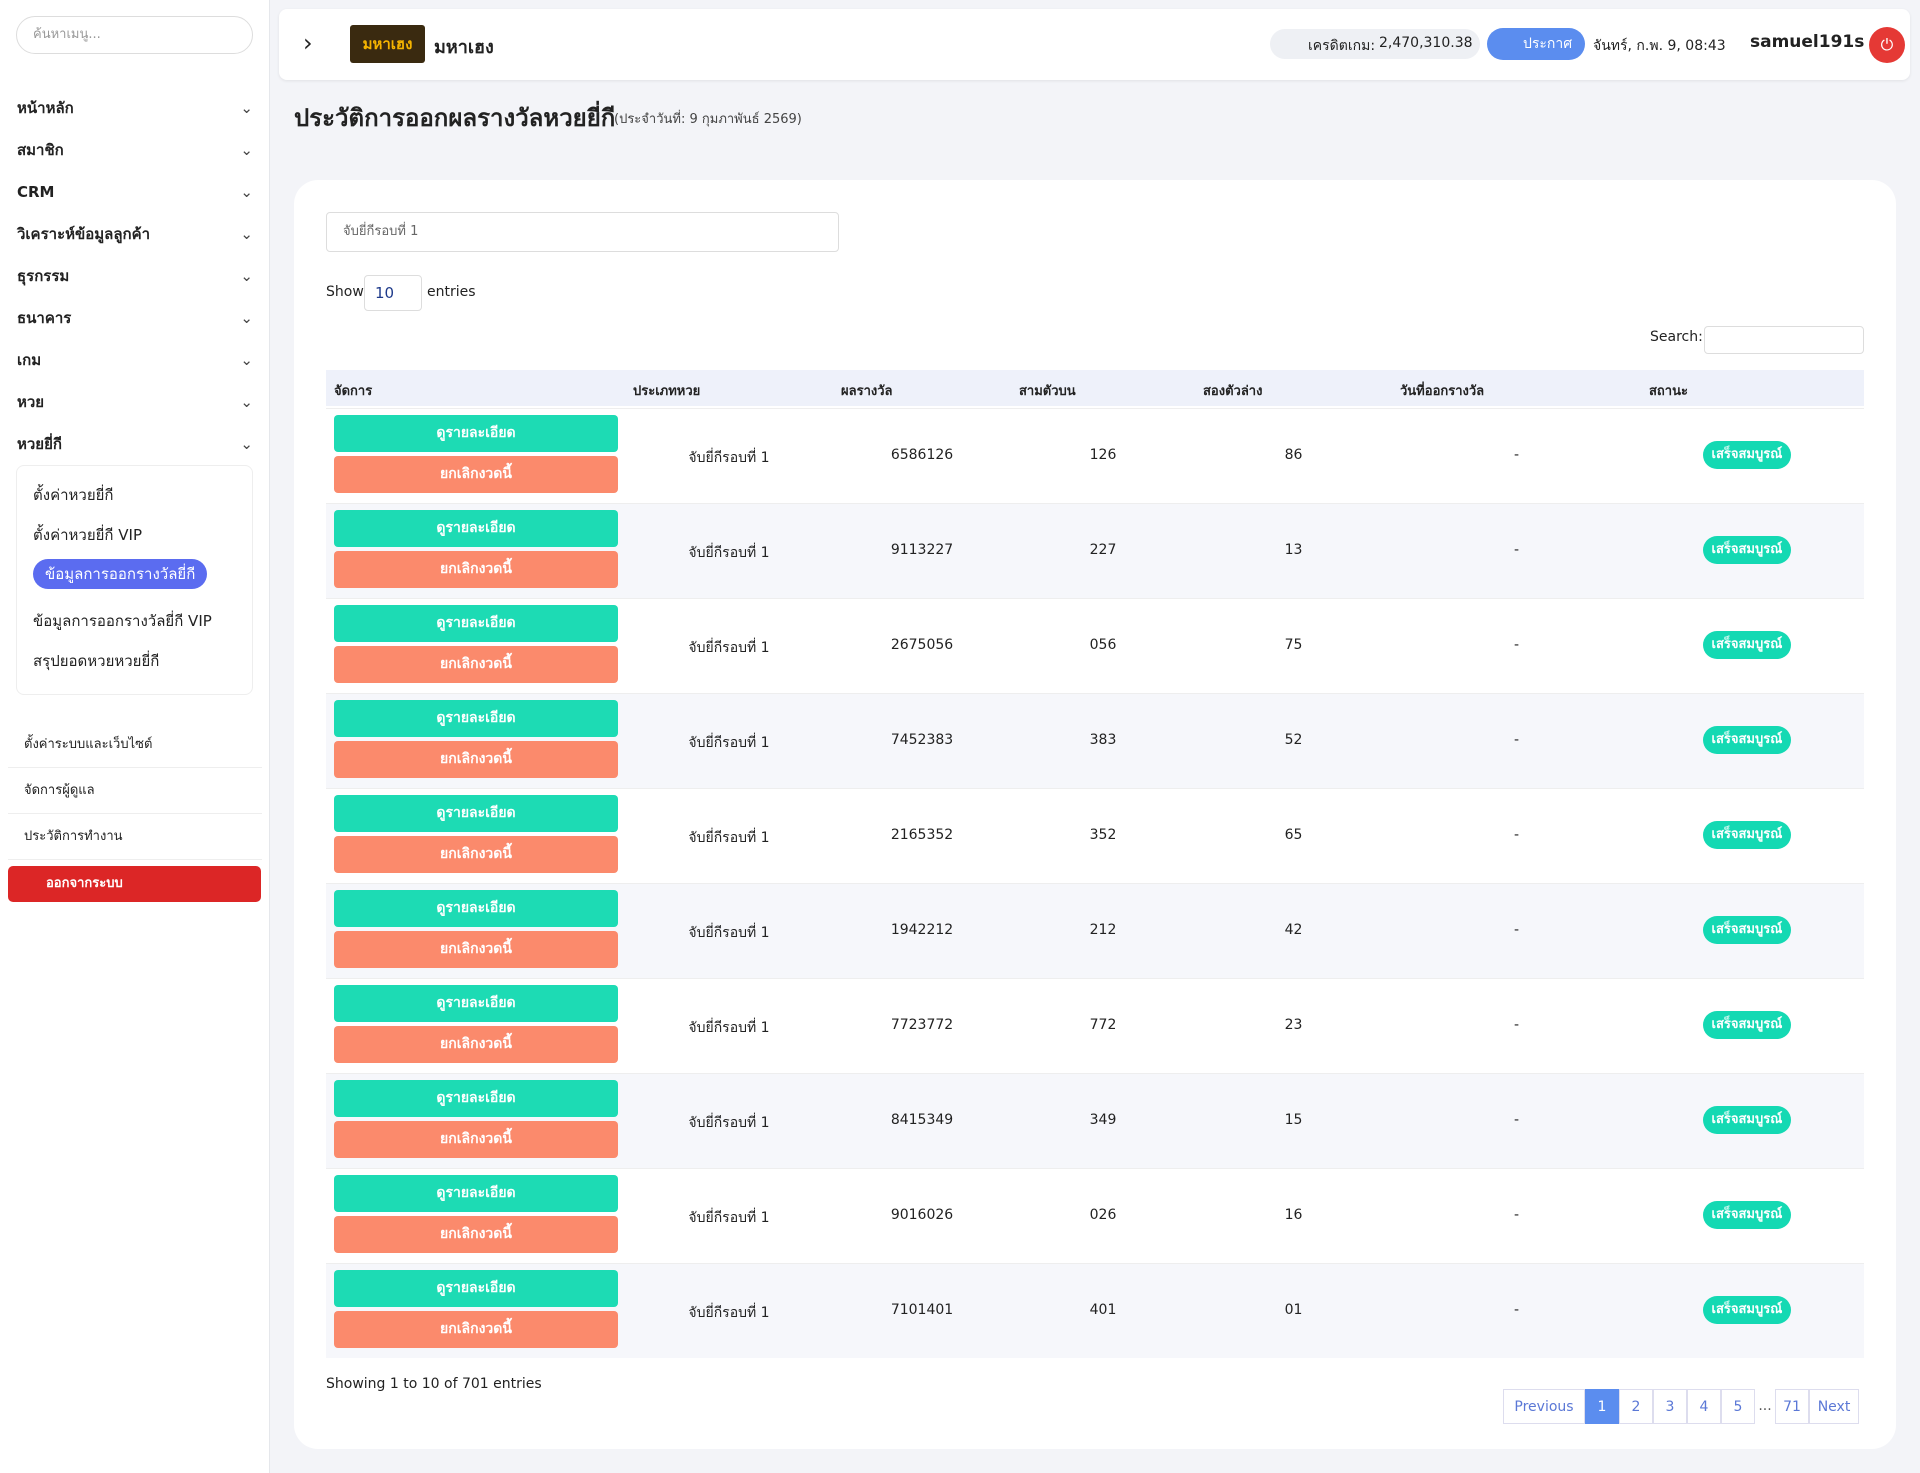  Describe the element at coordinates (582, 232) in the screenshot. I see `filter-select: จับยี่กีรอบที่ 1` at that location.